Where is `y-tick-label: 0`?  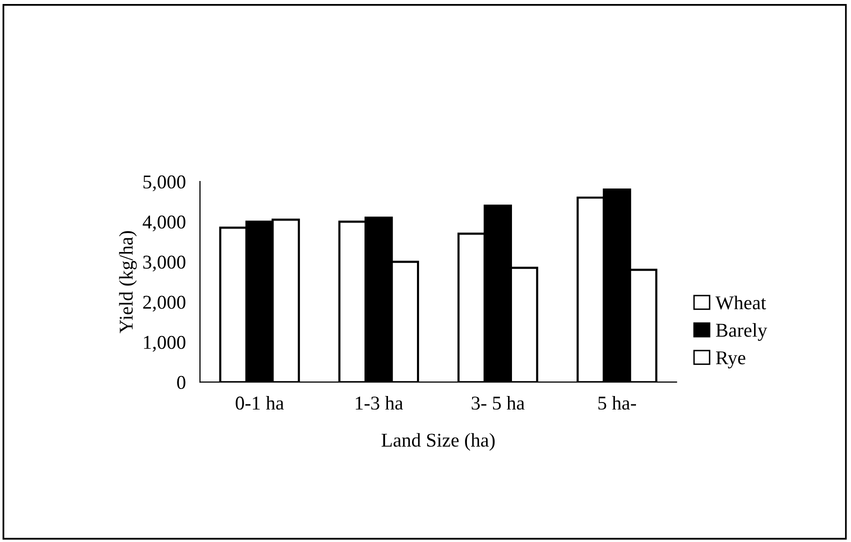 y-tick-label: 0 is located at coordinates (181, 383).